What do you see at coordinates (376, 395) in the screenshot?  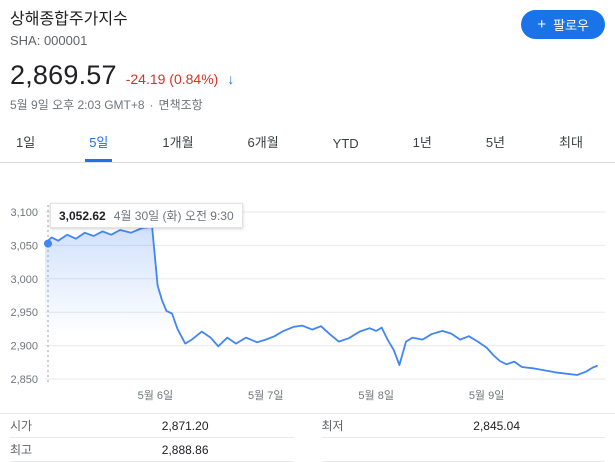 I see `x-tick-label: 5월 8일` at bounding box center [376, 395].